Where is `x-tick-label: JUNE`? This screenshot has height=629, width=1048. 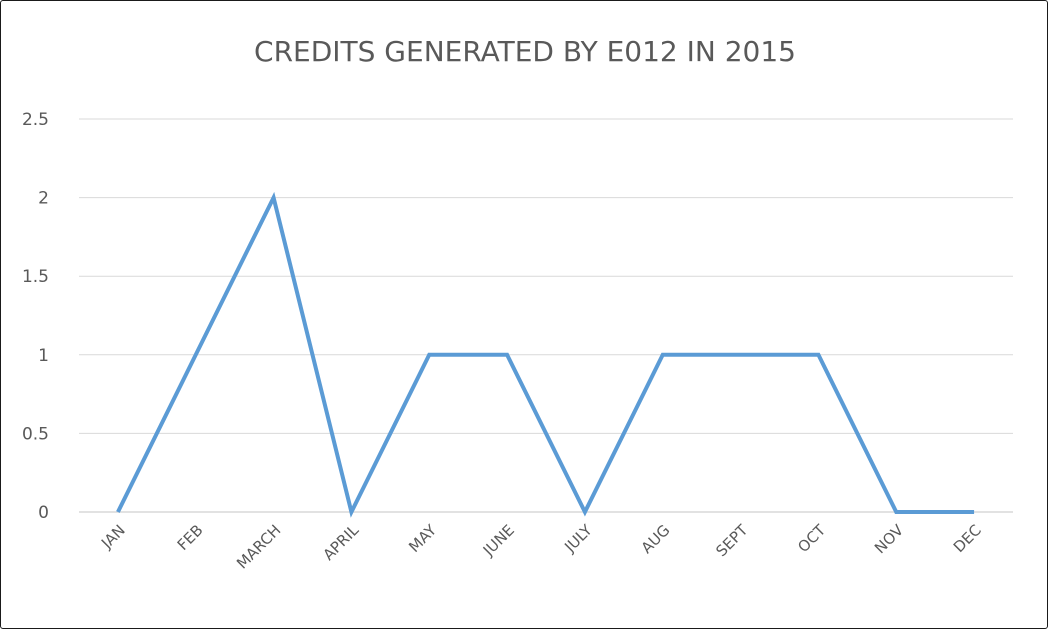 x-tick-label: JUNE is located at coordinates (498, 540).